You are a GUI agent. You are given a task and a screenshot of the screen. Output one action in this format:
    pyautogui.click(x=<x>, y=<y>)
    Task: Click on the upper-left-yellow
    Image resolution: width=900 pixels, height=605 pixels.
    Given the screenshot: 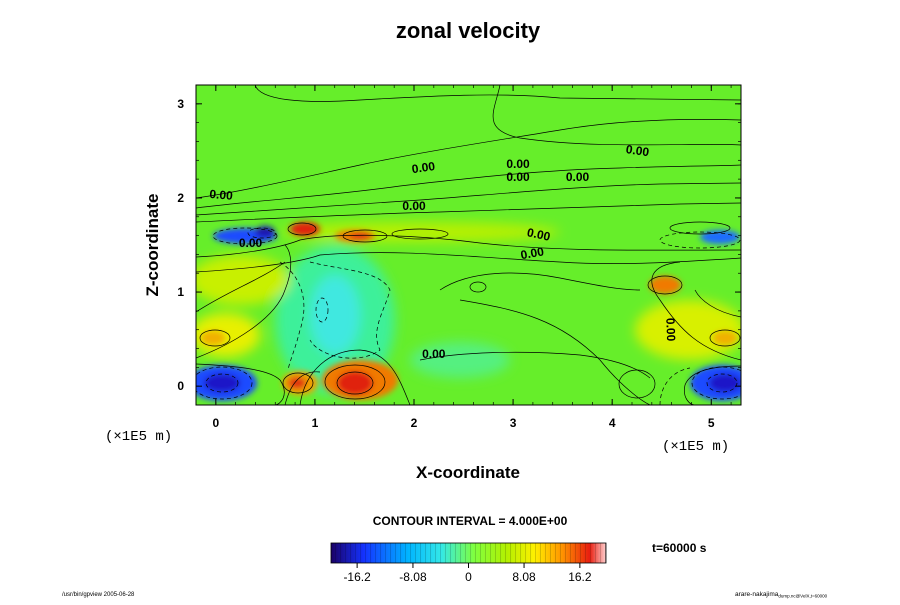 What is the action you would take?
    pyautogui.click(x=243, y=280)
    